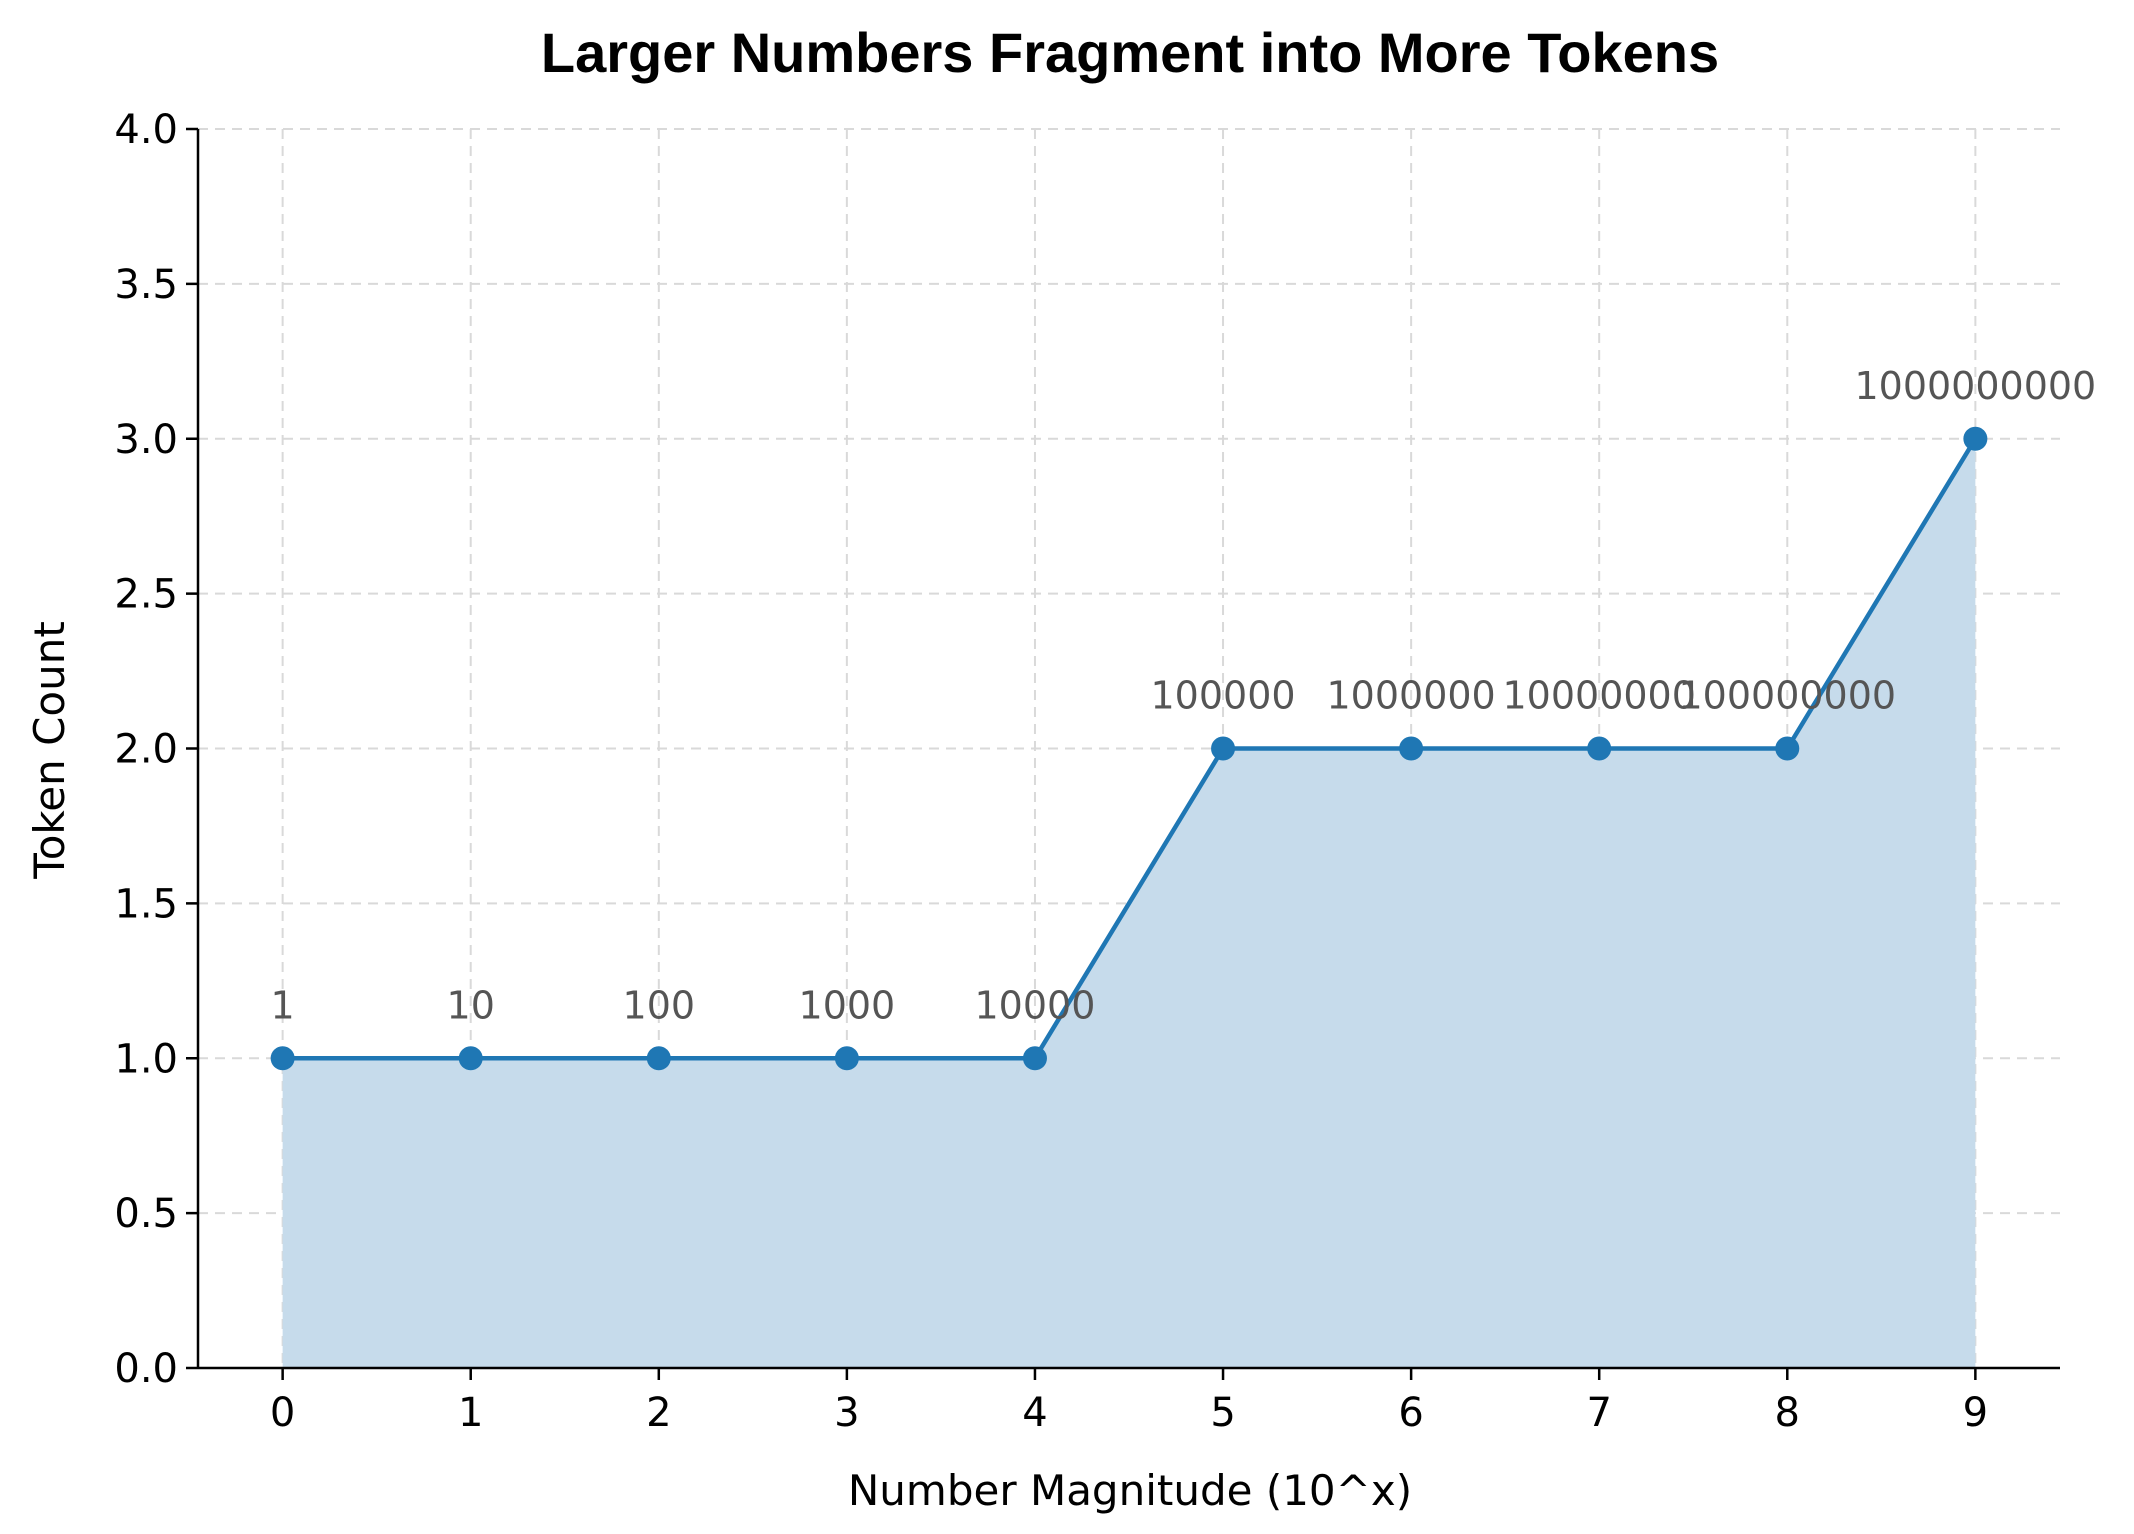  Describe the element at coordinates (146, 130) in the screenshot. I see `y-tick-label: 4.0` at that location.